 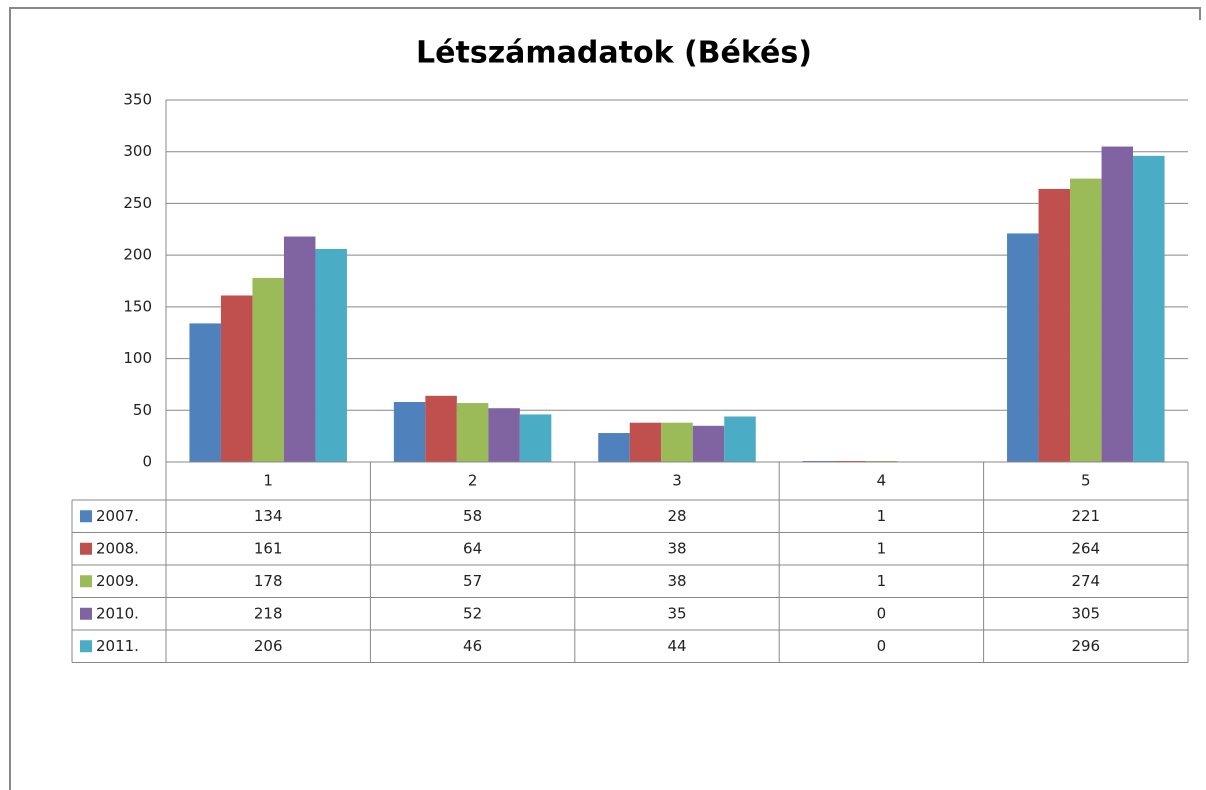 I want to click on legend-label: 2007., so click(x=117, y=516).